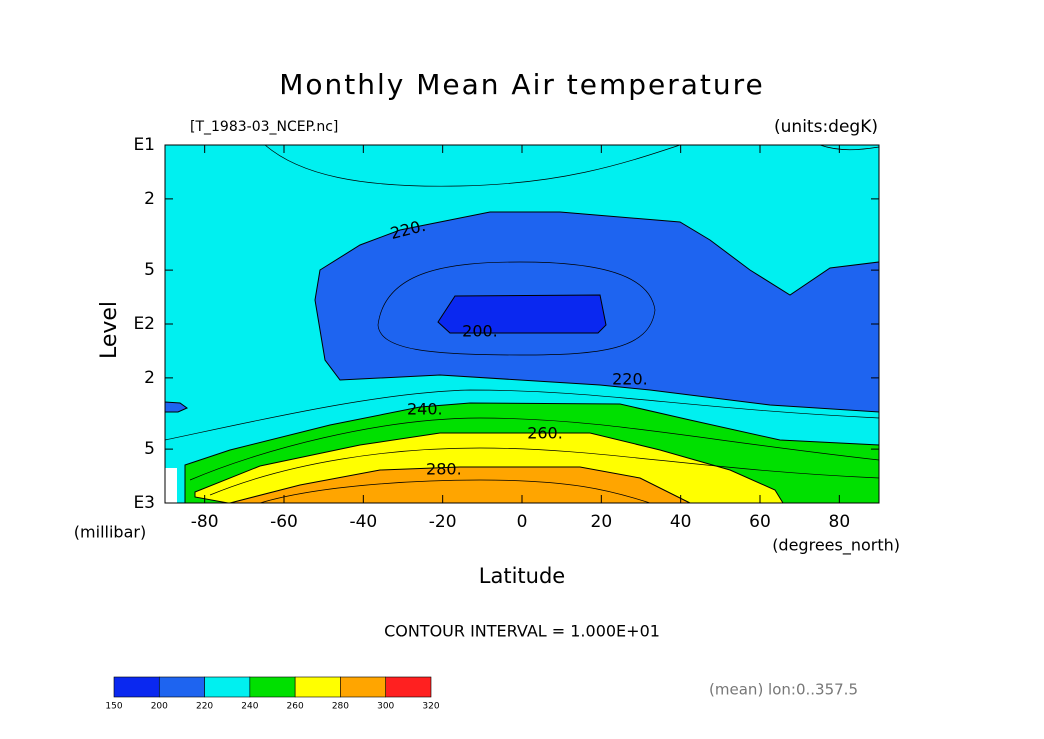 The height and width of the screenshot is (739, 1044). What do you see at coordinates (110, 532) in the screenshot?
I see `y-axis-unit: (millibar)` at bounding box center [110, 532].